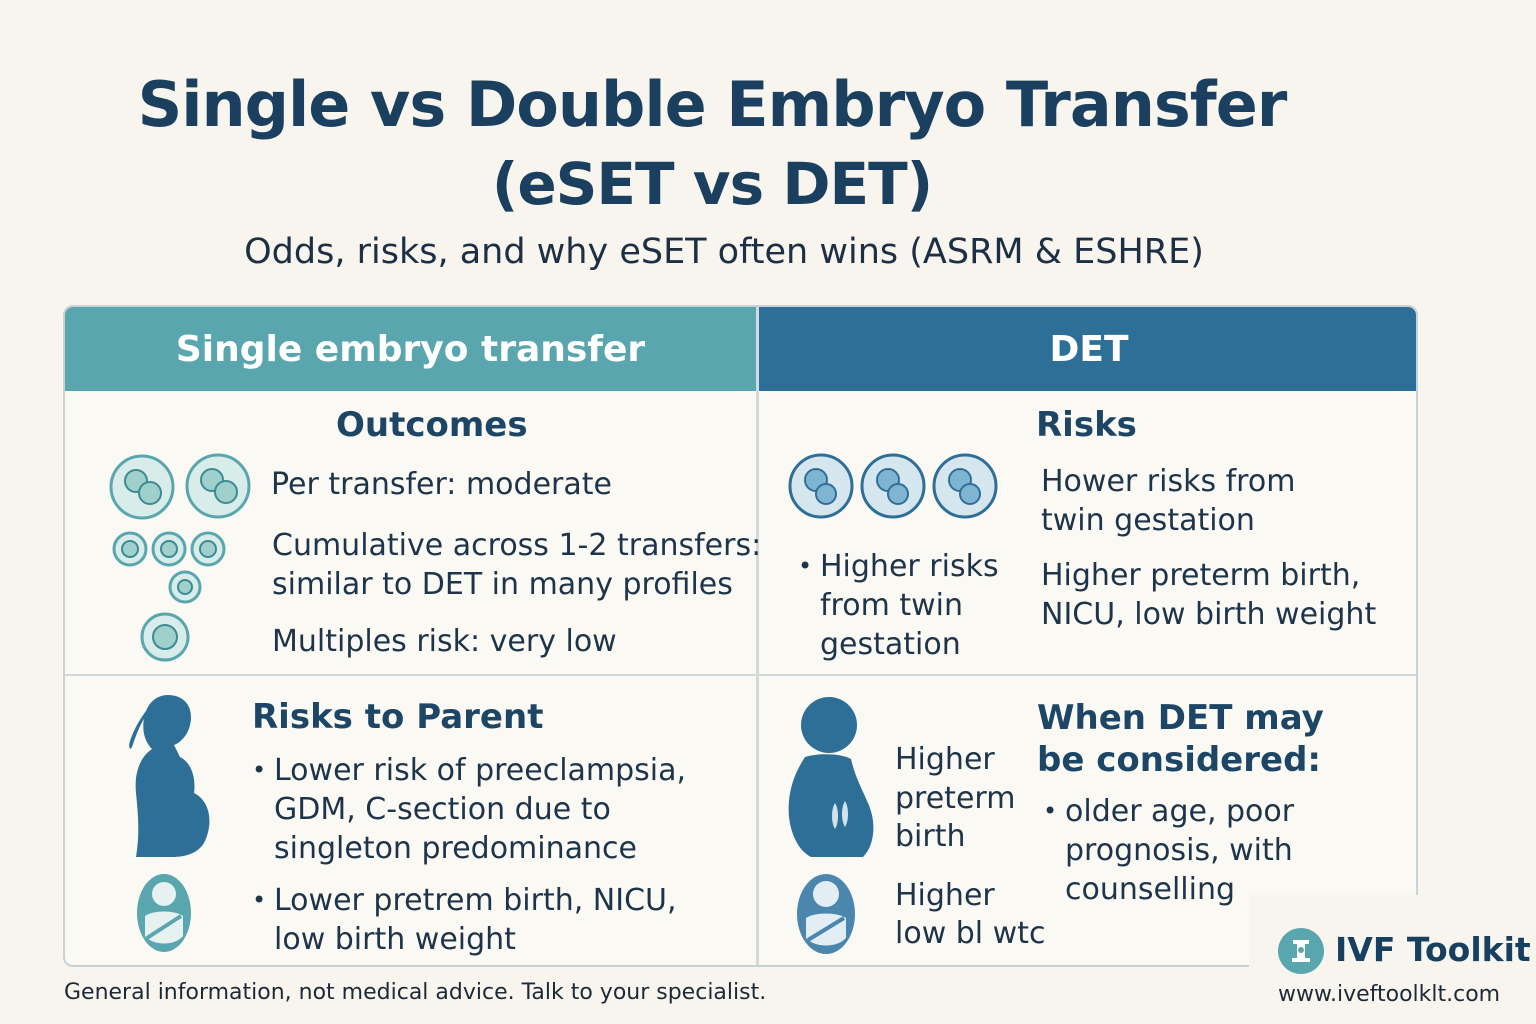  What do you see at coordinates (395, 939) in the screenshot?
I see `parent-risk-bullet2-line2: low birth weight` at bounding box center [395, 939].